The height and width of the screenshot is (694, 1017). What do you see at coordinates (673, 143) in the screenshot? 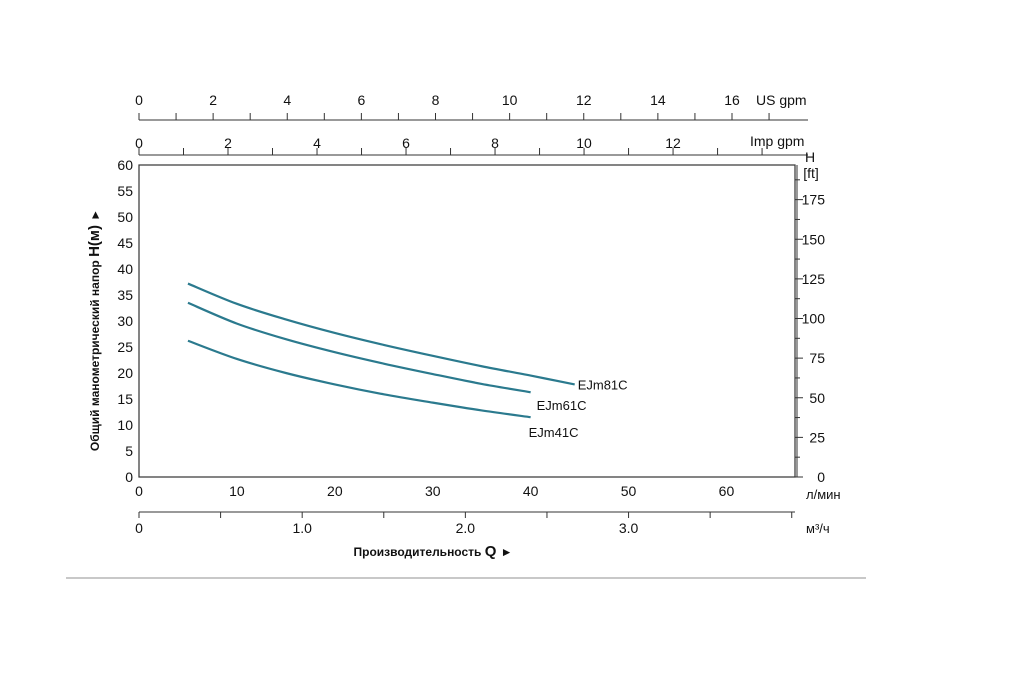
I see `imp-gpm-tick-label: 12` at bounding box center [673, 143].